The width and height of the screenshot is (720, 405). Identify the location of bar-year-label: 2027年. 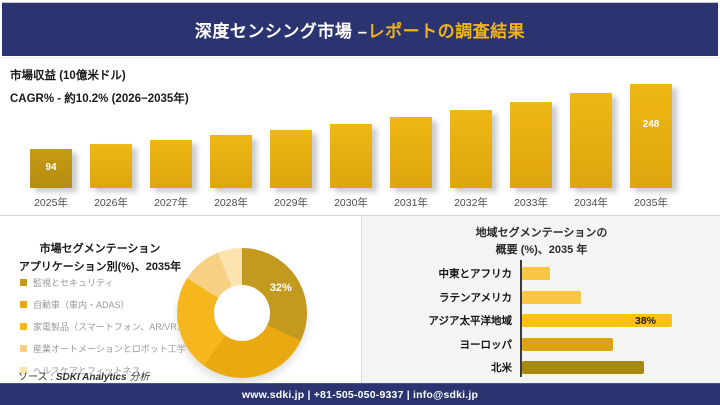
(171, 203).